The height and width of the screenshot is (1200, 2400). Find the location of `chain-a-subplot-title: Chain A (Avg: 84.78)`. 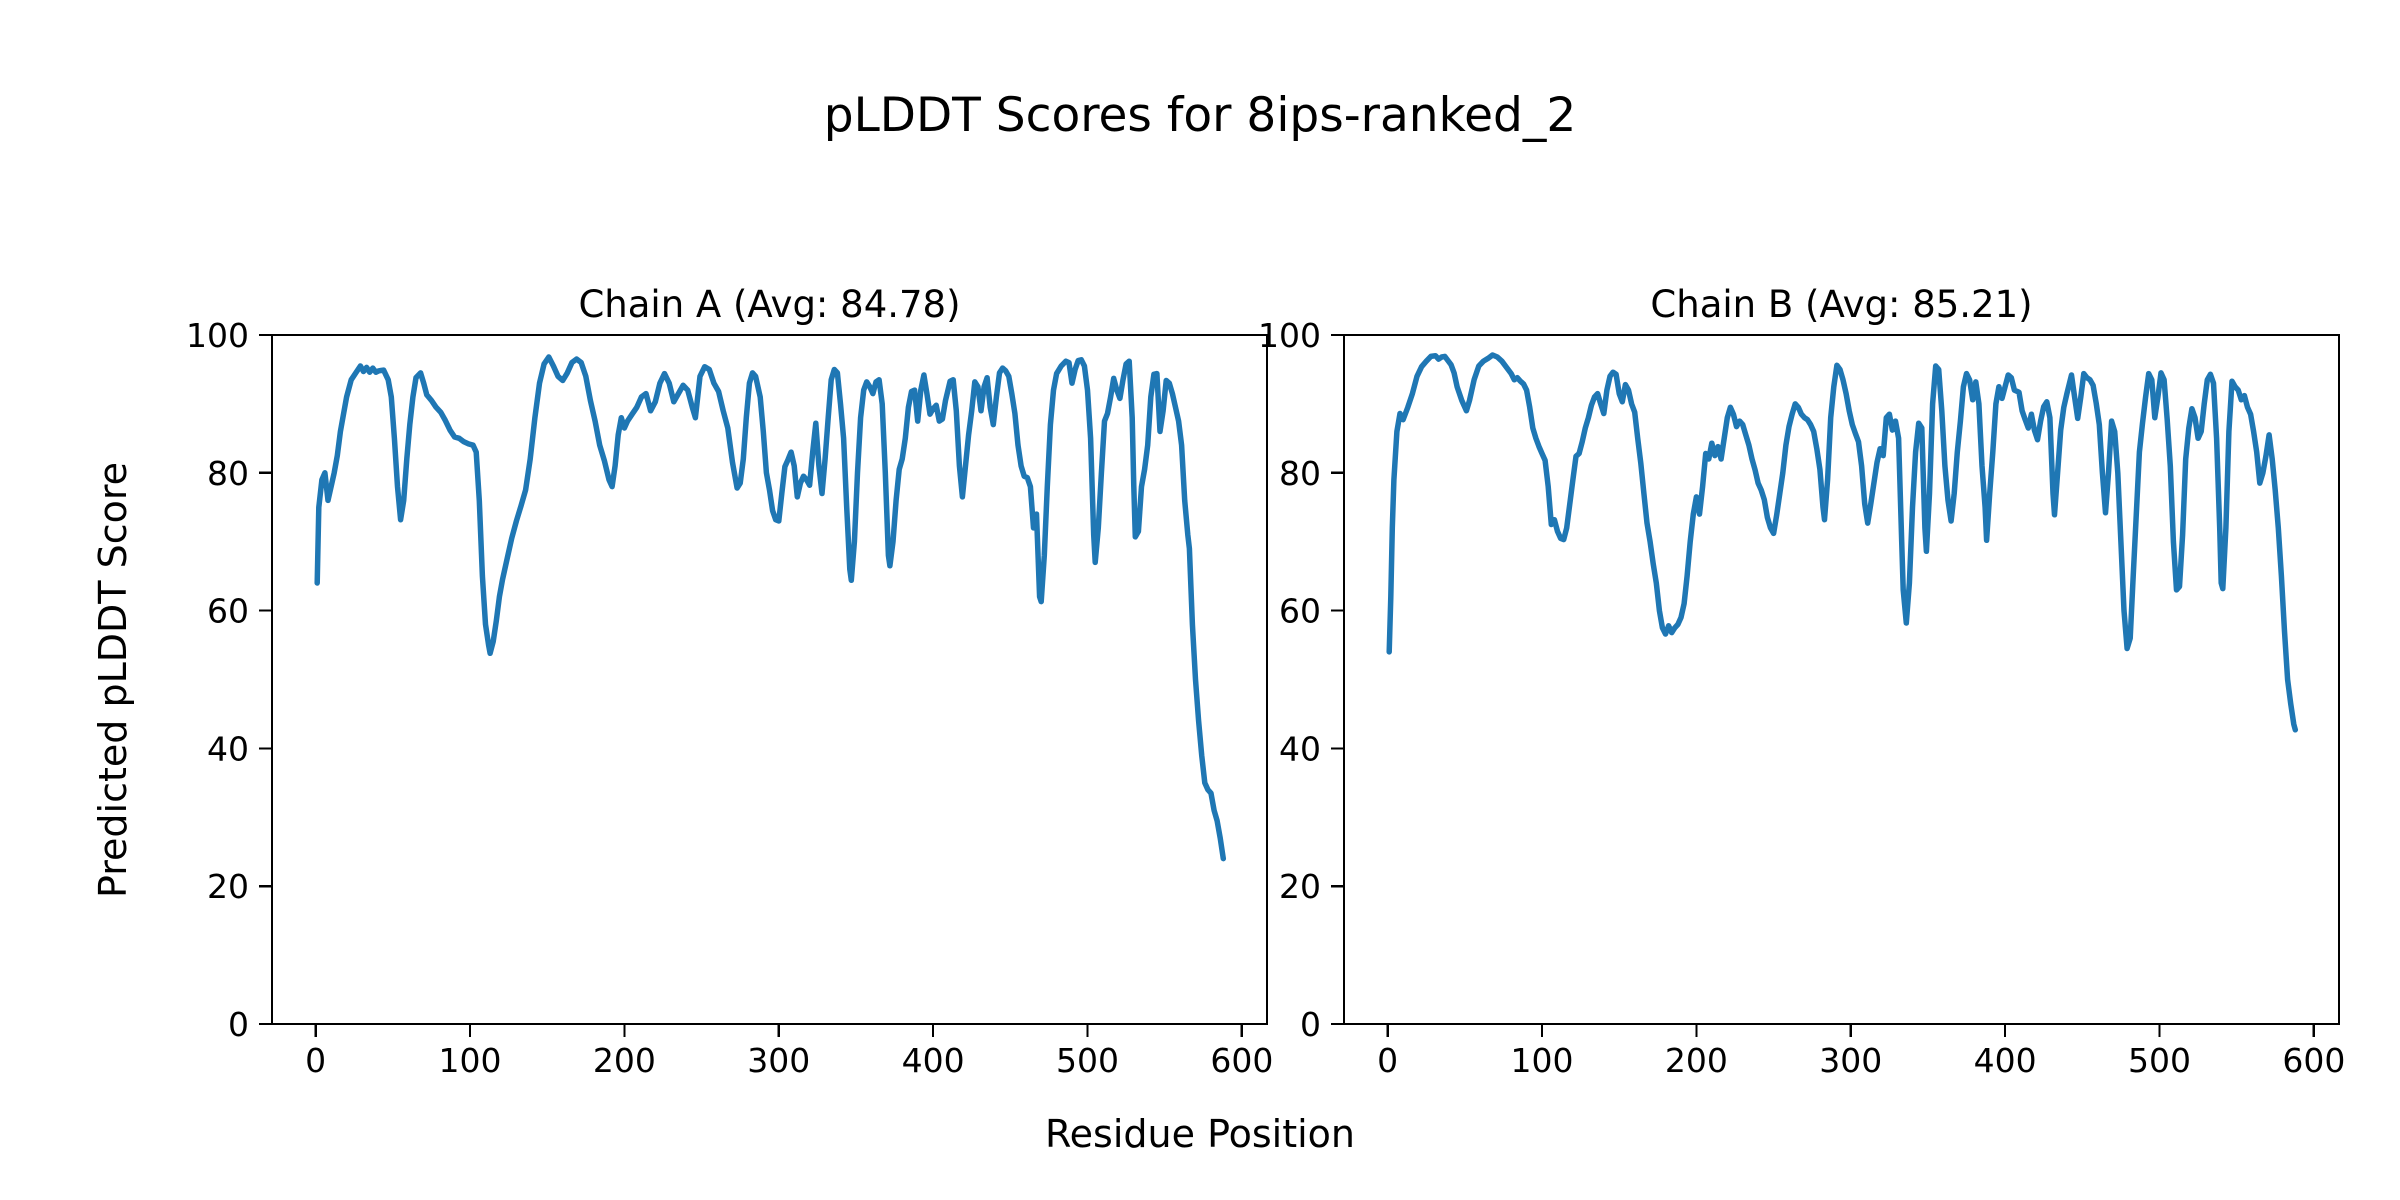

chain-a-subplot-title: Chain A (Avg: 84.78) is located at coordinates (769, 304).